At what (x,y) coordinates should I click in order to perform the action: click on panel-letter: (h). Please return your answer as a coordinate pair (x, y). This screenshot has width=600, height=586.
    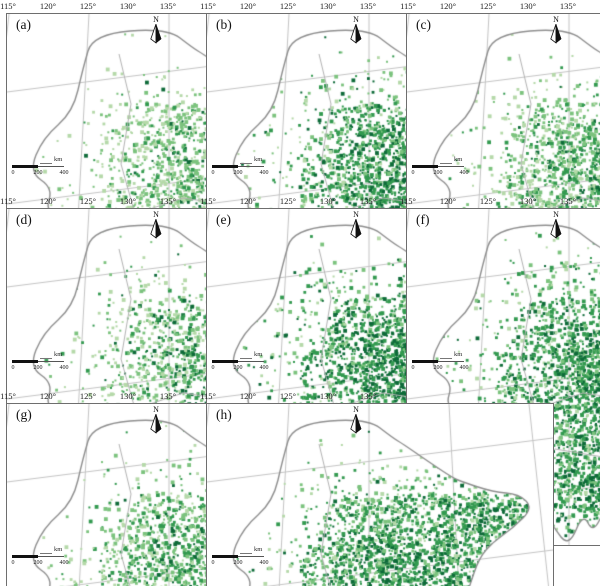
    Looking at the image, I should click on (224, 414).